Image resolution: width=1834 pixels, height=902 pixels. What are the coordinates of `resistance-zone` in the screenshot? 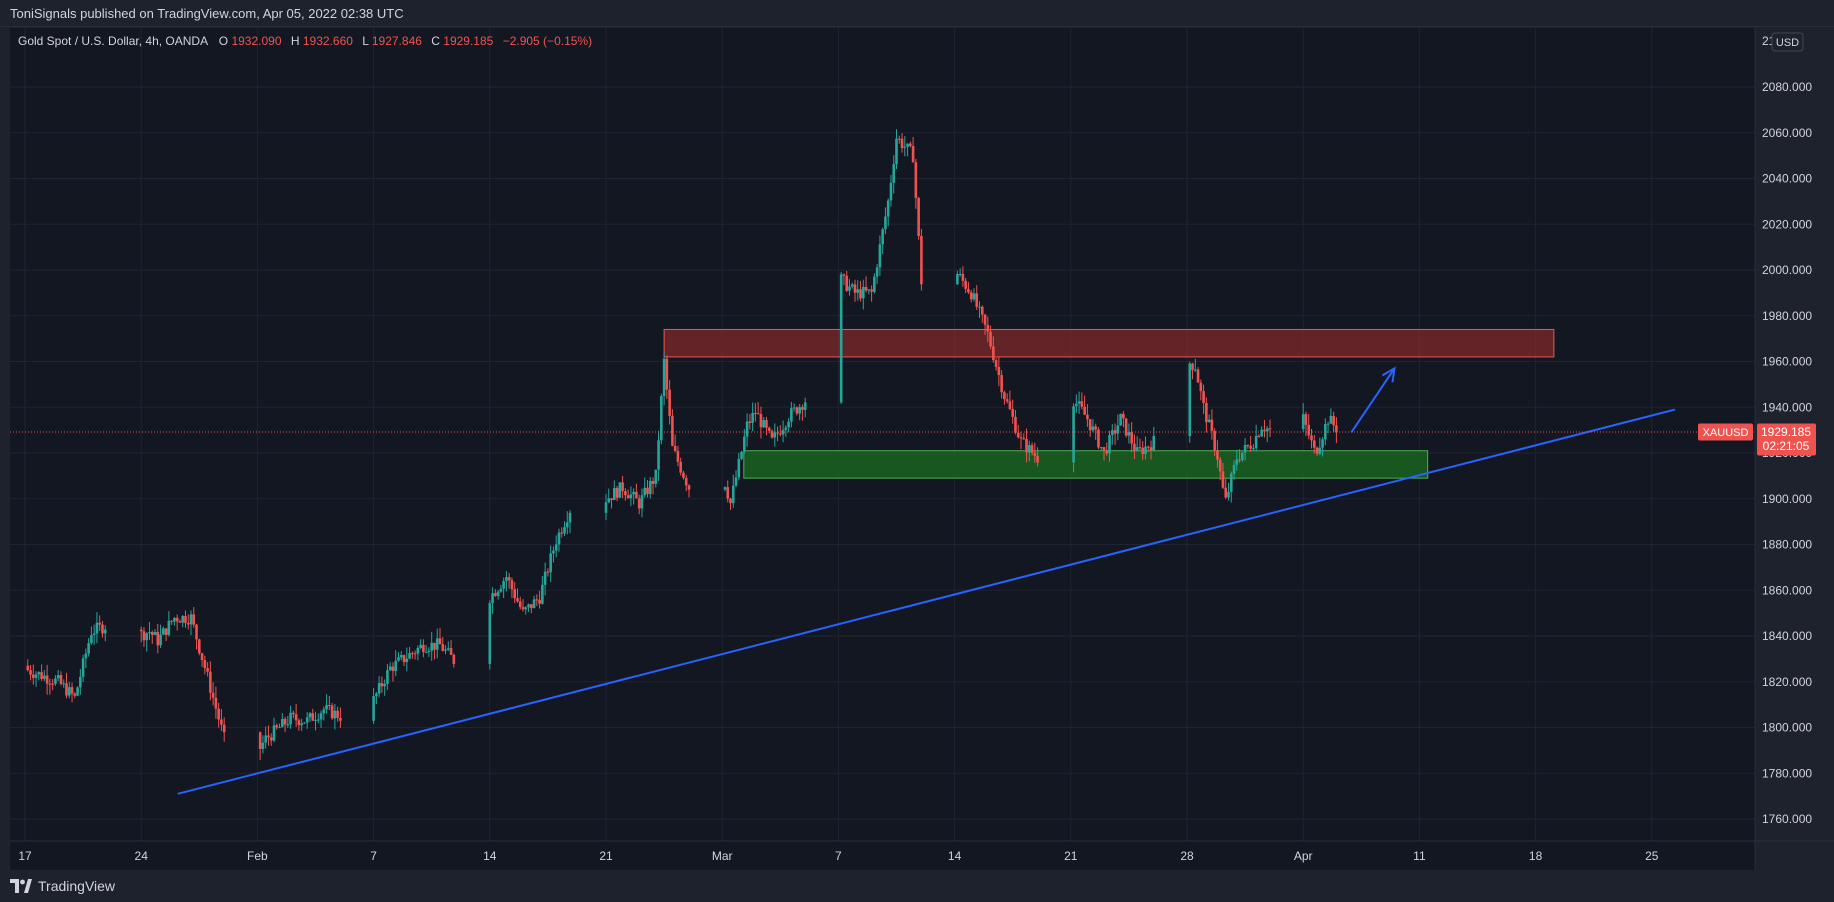 It's located at (1109, 343).